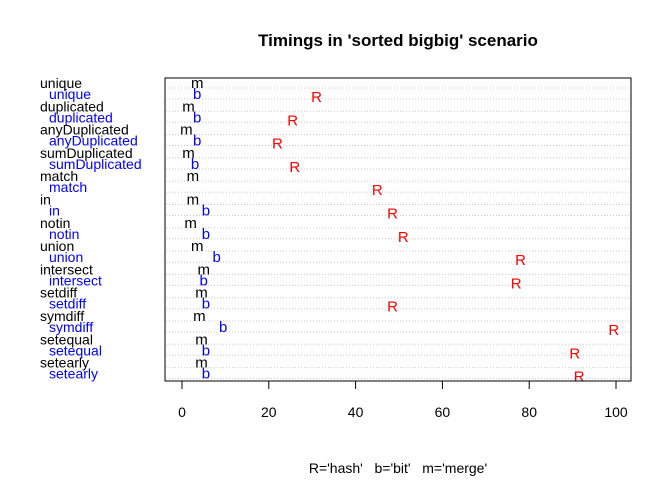 Image resolution: width=672 pixels, height=480 pixels. Describe the element at coordinates (398, 40) in the screenshot. I see `chart-title: Timings in 'sorted bigbig' scenario` at that location.